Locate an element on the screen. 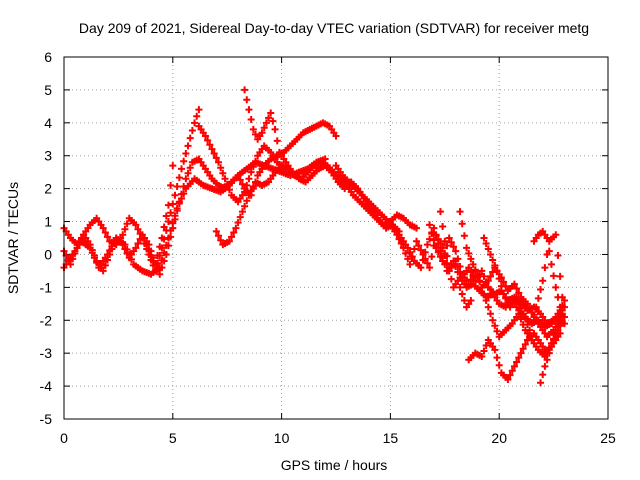 This screenshot has height=480, width=640. y-tick-label: 6 is located at coordinates (48, 57).